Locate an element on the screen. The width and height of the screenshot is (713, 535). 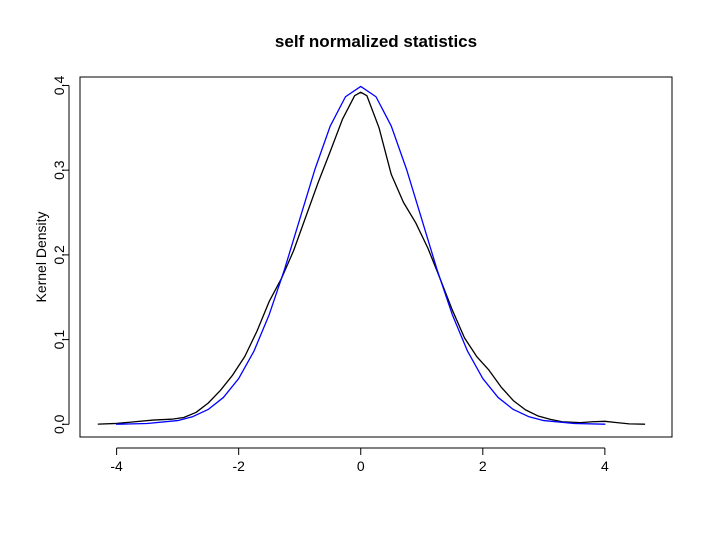
x-tick-label: -4 is located at coordinates (116, 466).